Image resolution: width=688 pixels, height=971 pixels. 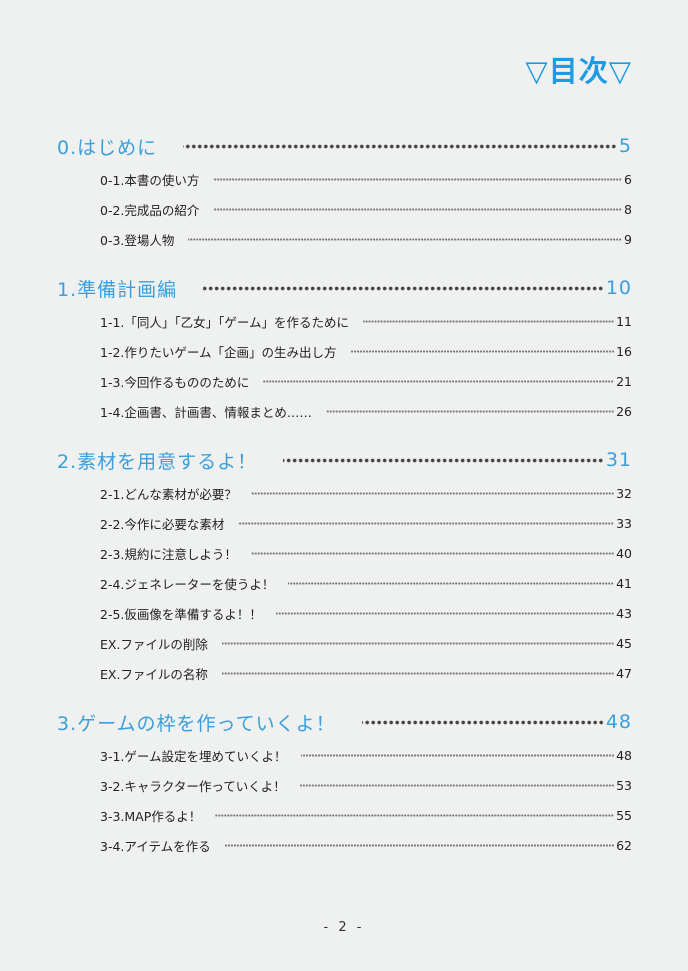 I want to click on toc-entry-page: 48, so click(x=624, y=755).